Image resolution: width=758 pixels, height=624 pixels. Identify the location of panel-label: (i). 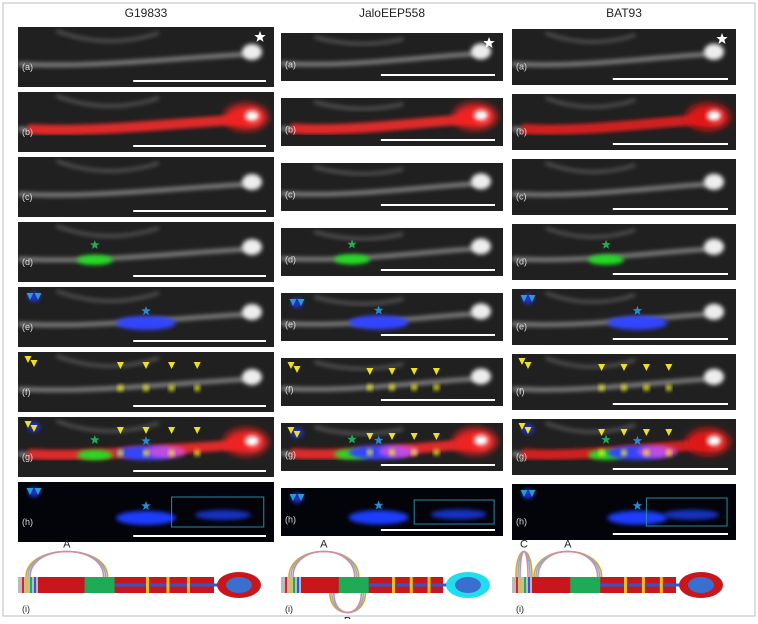
(520, 609).